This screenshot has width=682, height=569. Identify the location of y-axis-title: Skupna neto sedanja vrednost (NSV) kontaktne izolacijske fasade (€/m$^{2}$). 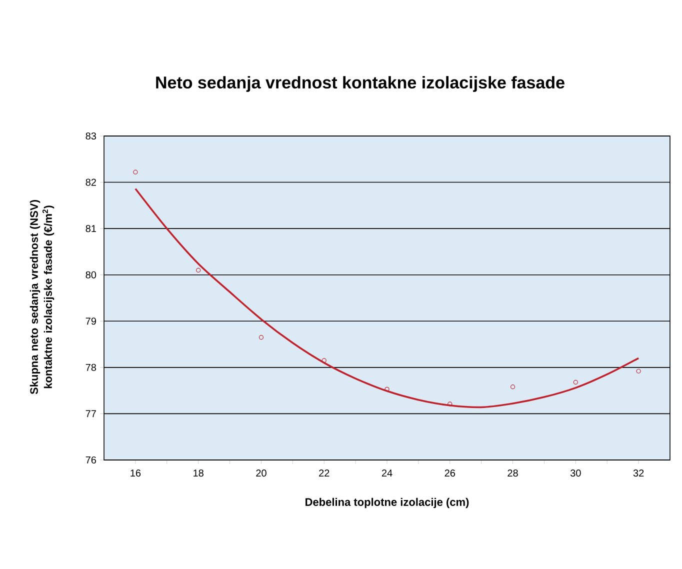
(42, 297).